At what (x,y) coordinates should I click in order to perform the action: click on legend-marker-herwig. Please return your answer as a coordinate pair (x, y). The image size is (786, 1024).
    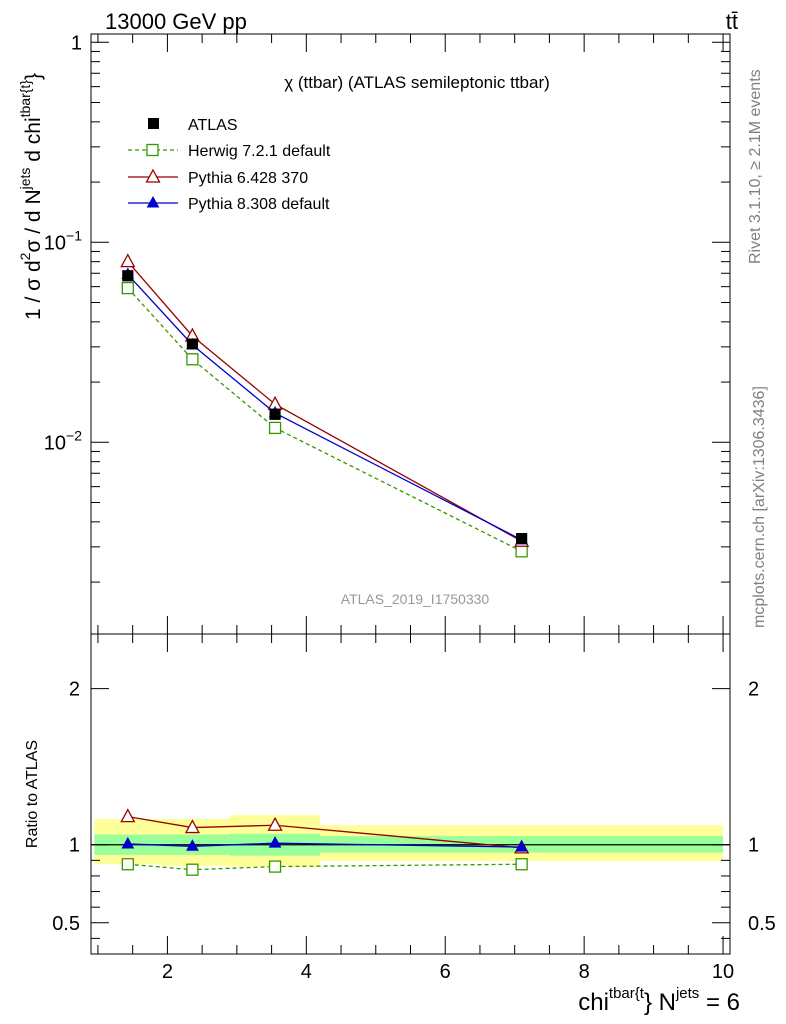
    Looking at the image, I should click on (152, 150).